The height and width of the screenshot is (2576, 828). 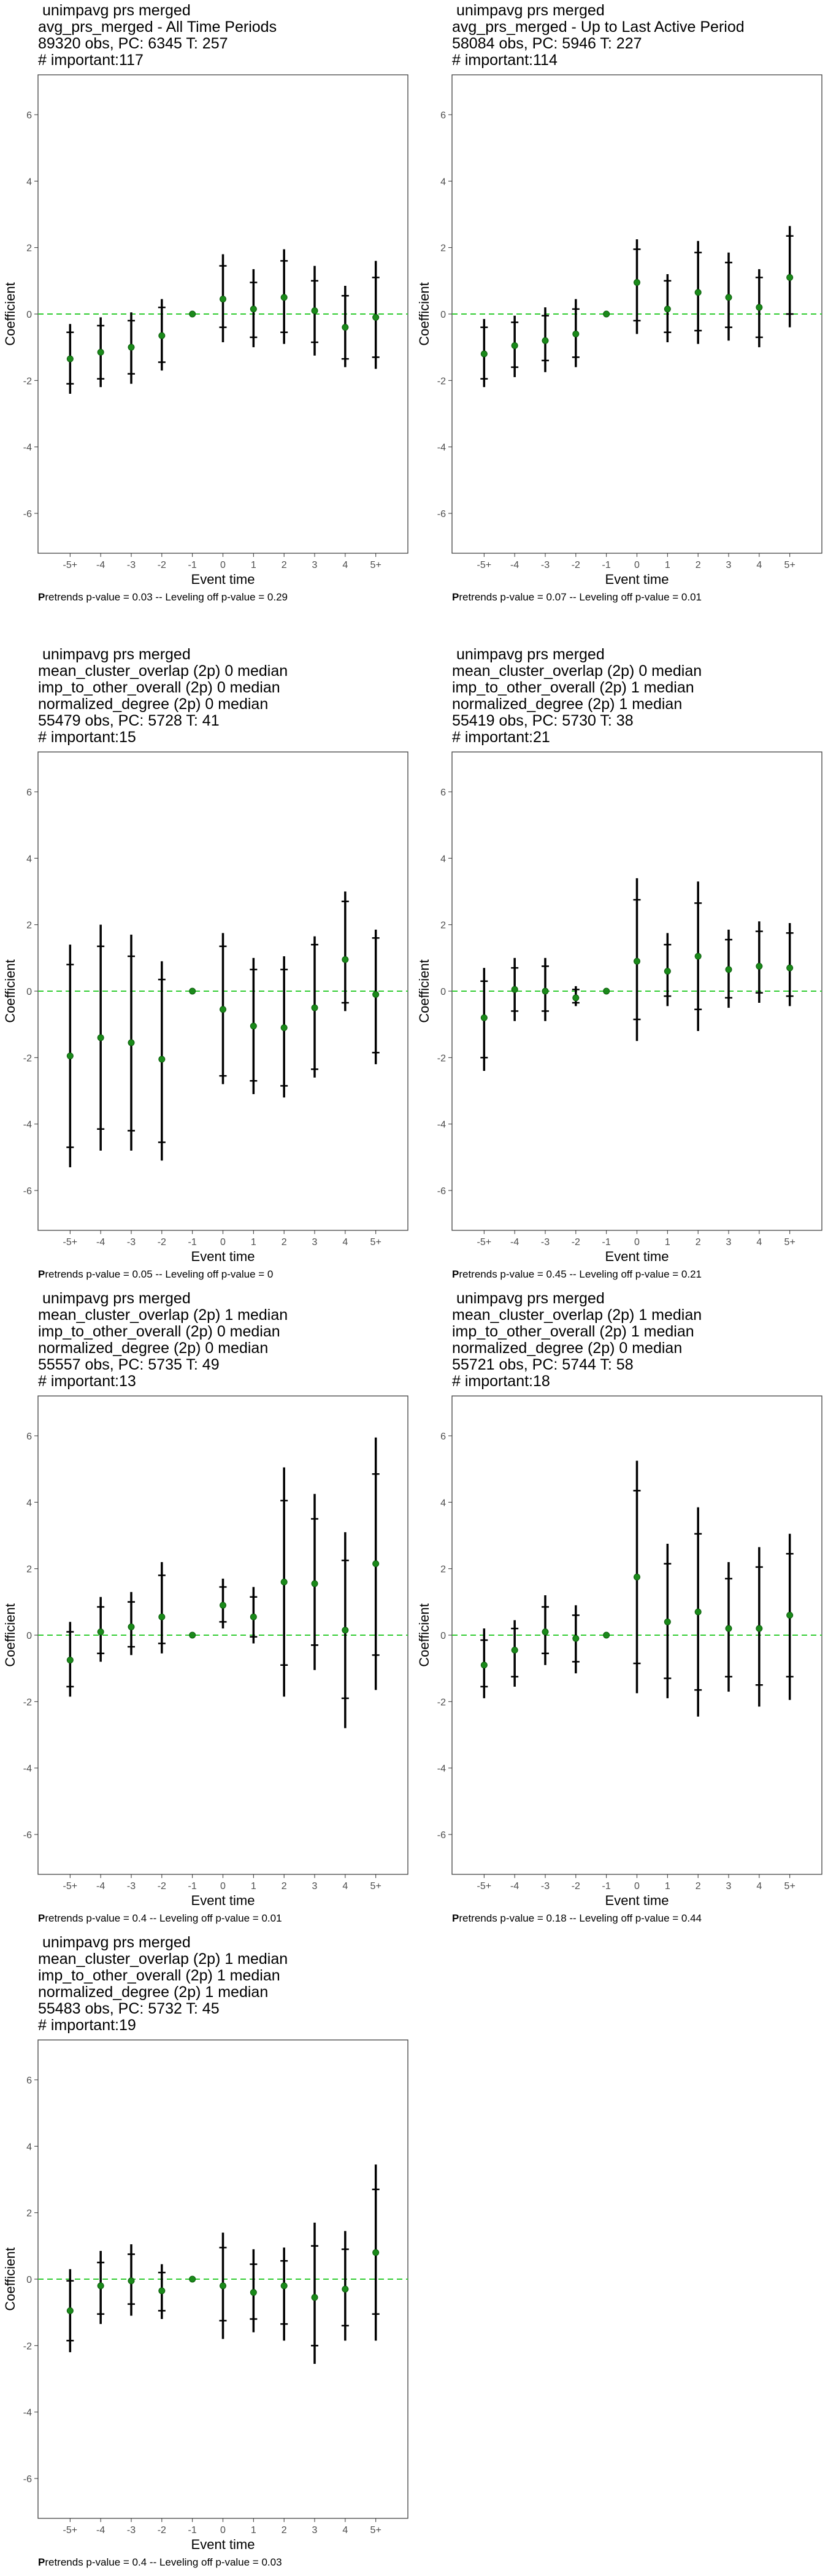 I want to click on x-tick-label: 3, so click(x=315, y=1886).